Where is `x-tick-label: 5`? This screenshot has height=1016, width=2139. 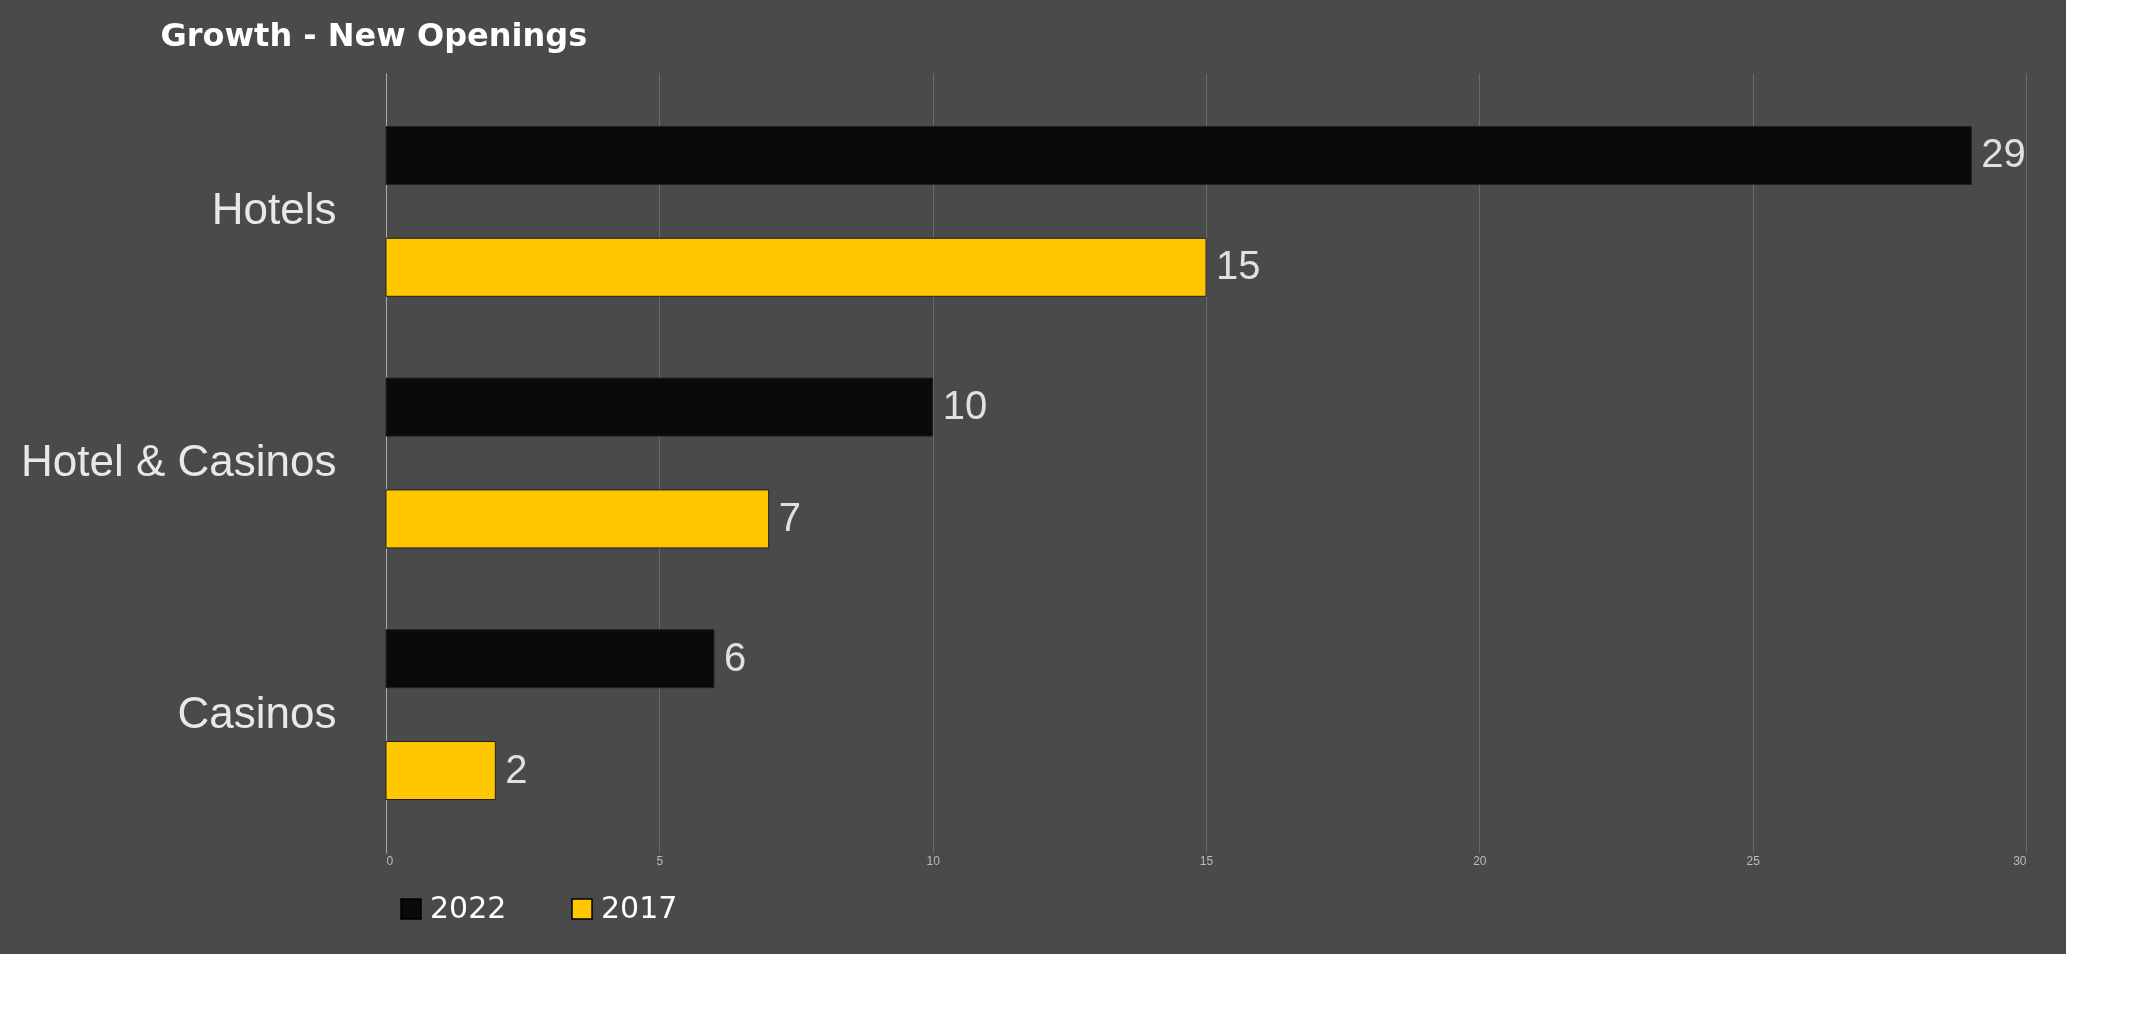
x-tick-label: 5 is located at coordinates (660, 860).